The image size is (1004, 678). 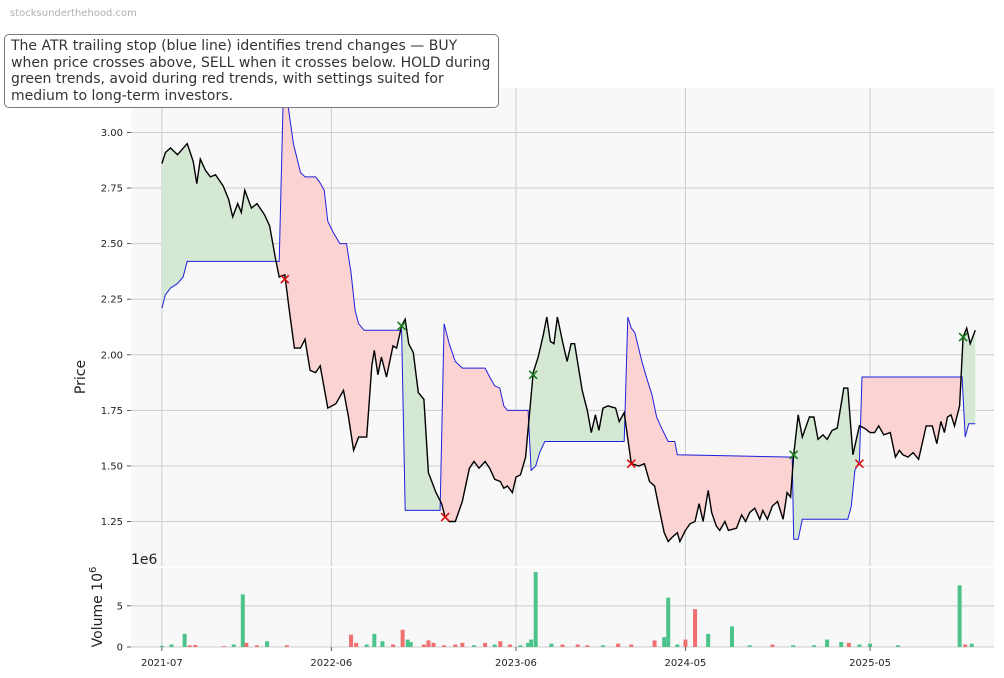 I want to click on price-y-tick-label: 2.25, so click(x=112, y=300).